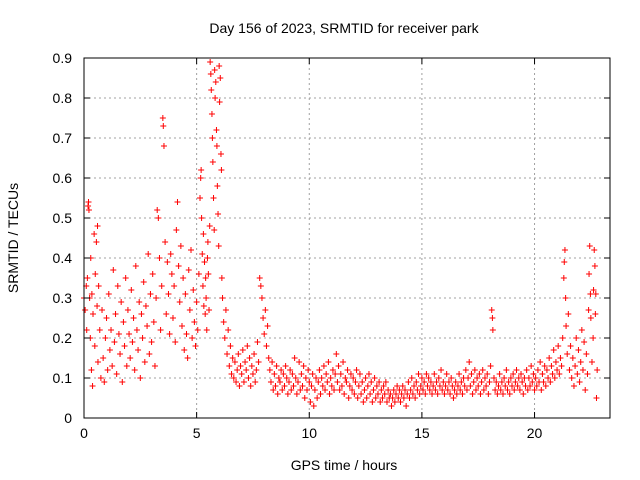 The image size is (640, 480). What do you see at coordinates (422, 433) in the screenshot?
I see `x-tick-label: 15` at bounding box center [422, 433].